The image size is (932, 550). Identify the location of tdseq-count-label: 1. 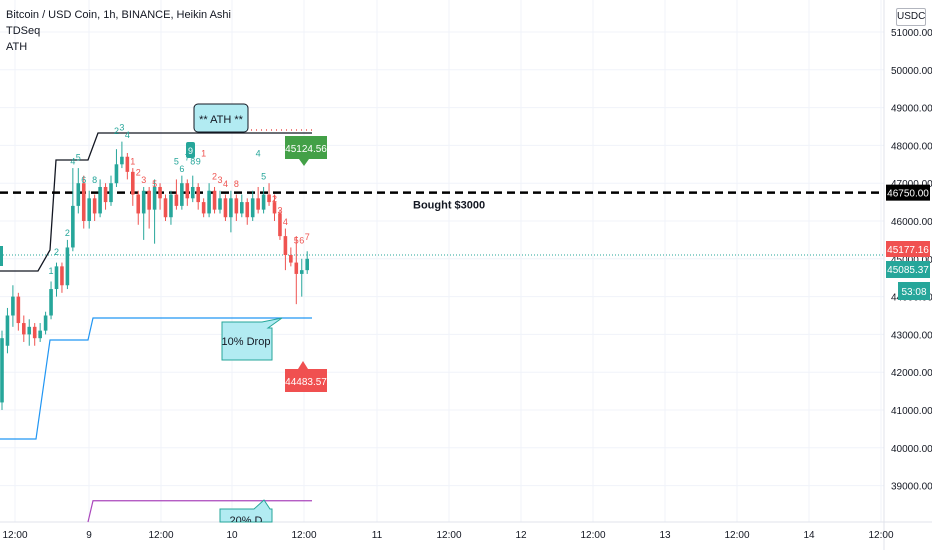
(203, 154).